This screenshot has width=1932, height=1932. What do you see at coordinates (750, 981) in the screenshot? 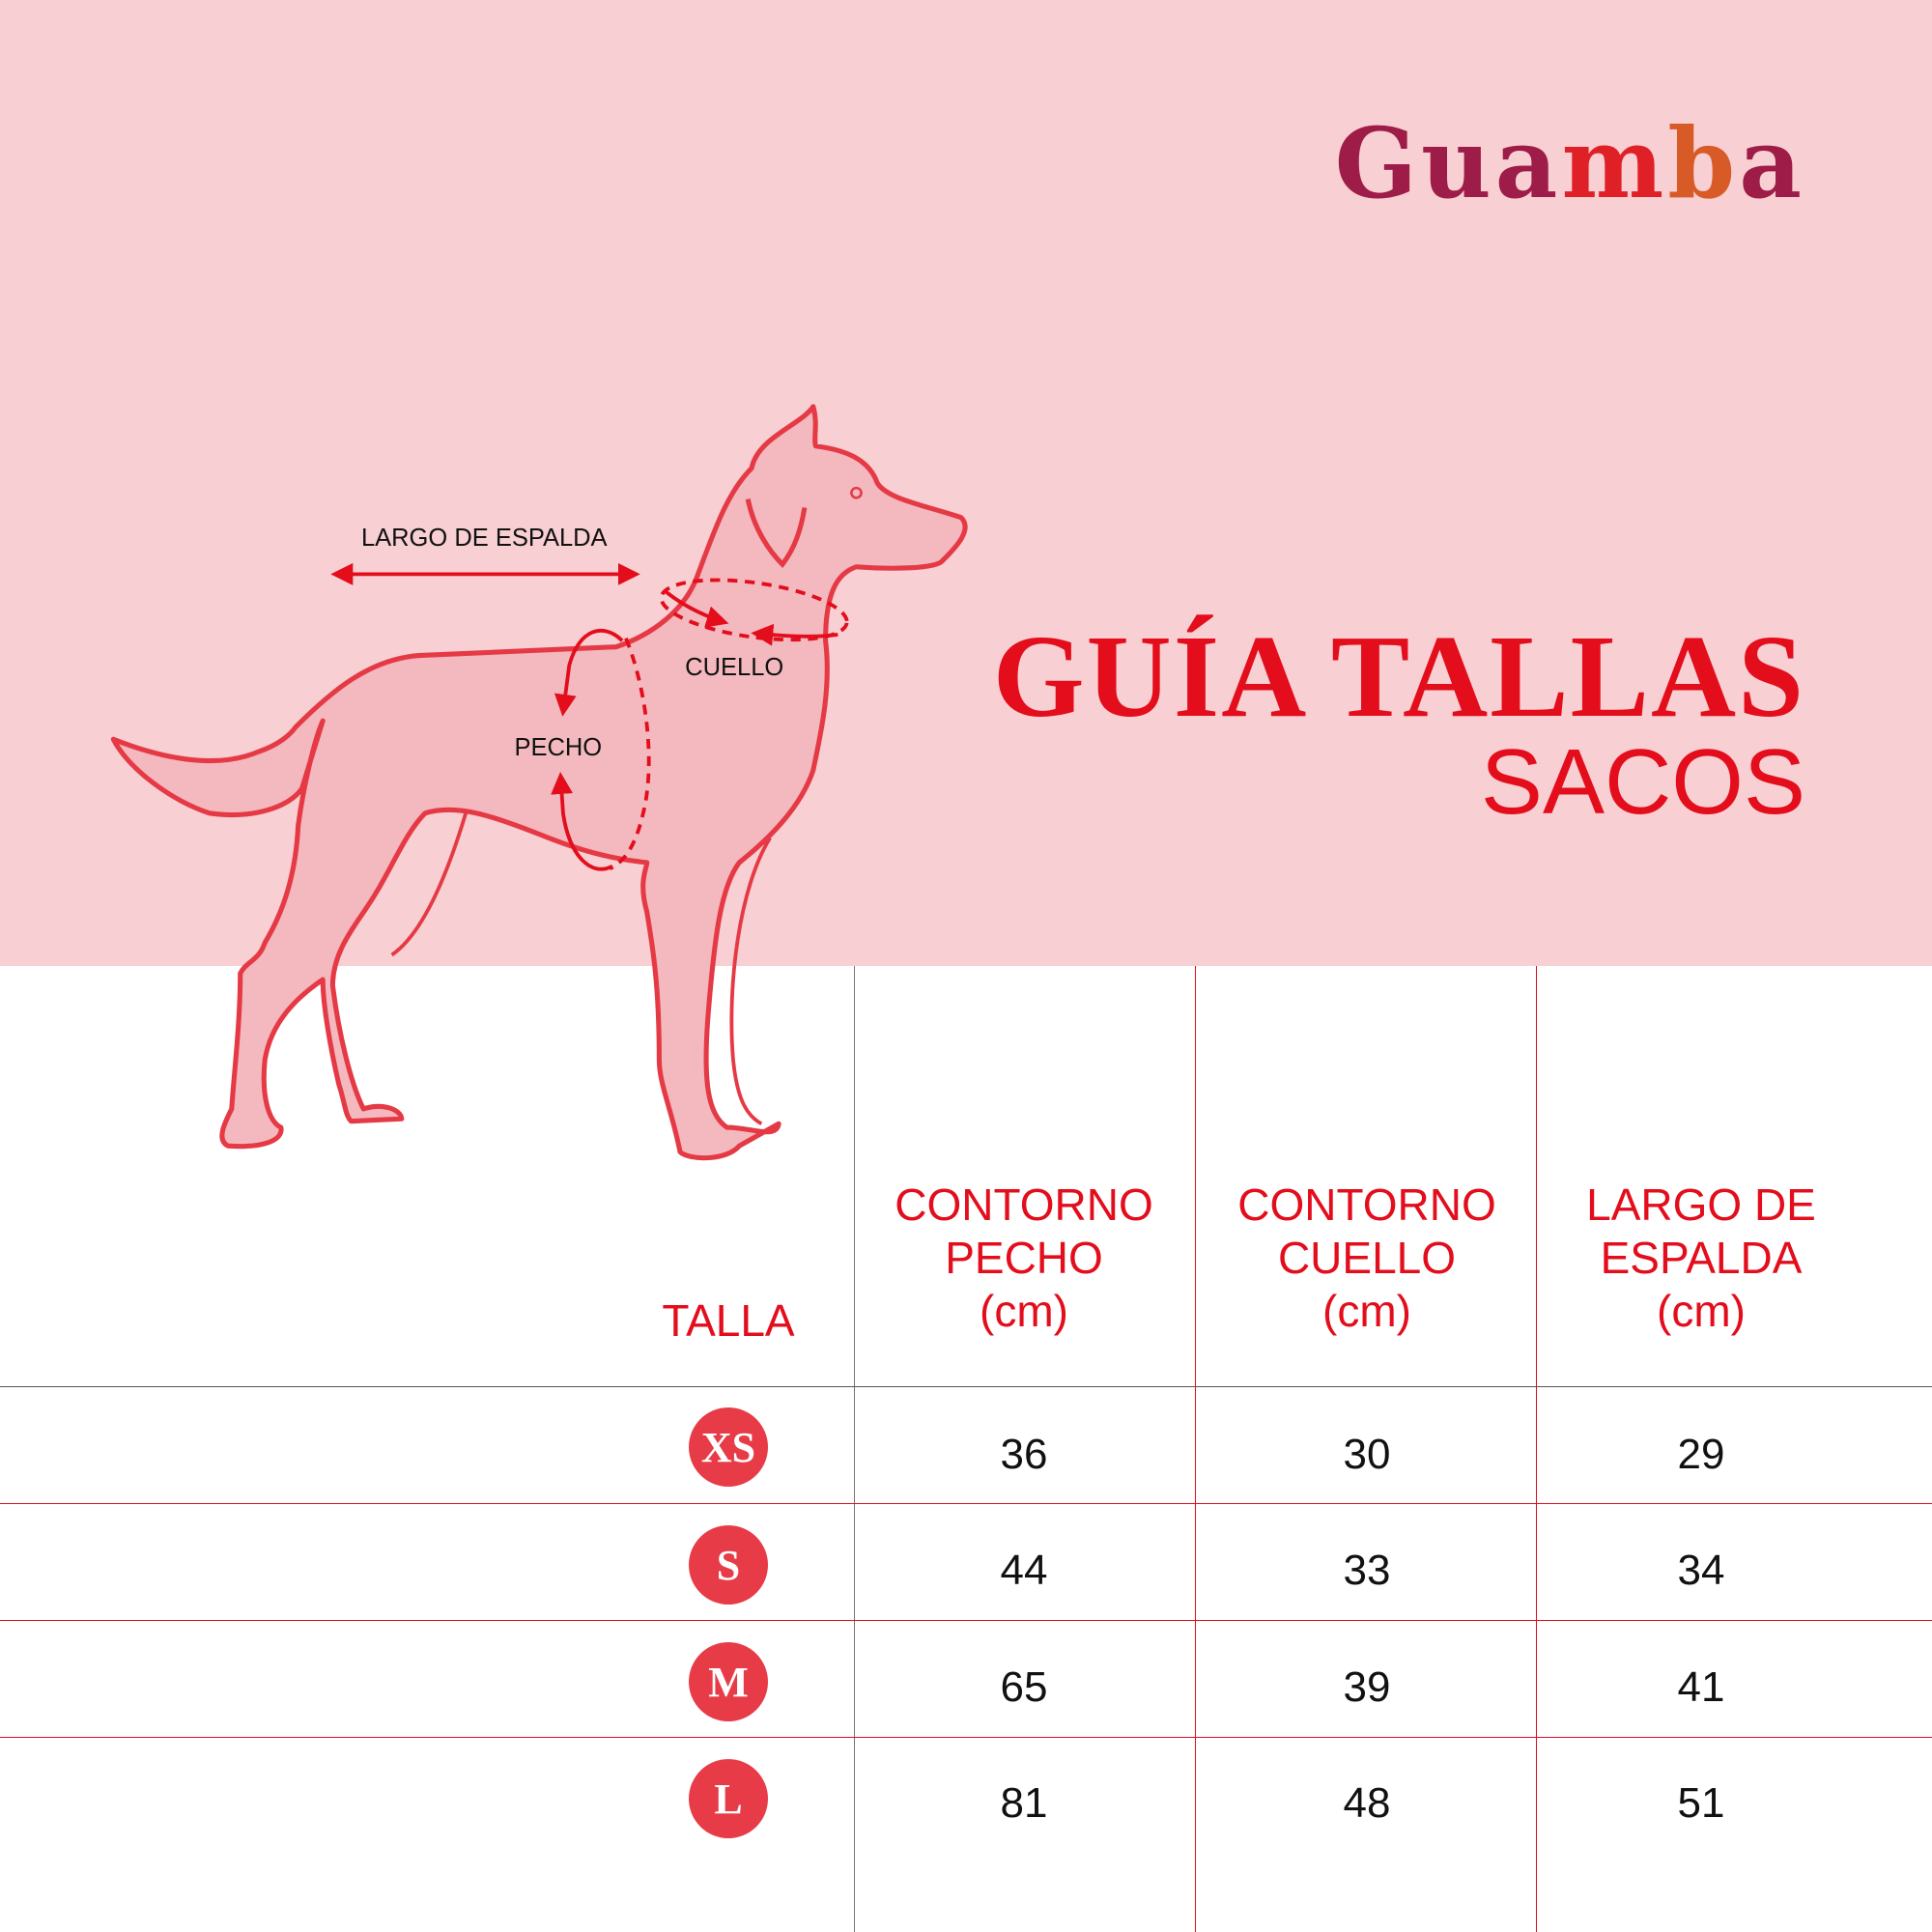
I see `front-leg-line` at bounding box center [750, 981].